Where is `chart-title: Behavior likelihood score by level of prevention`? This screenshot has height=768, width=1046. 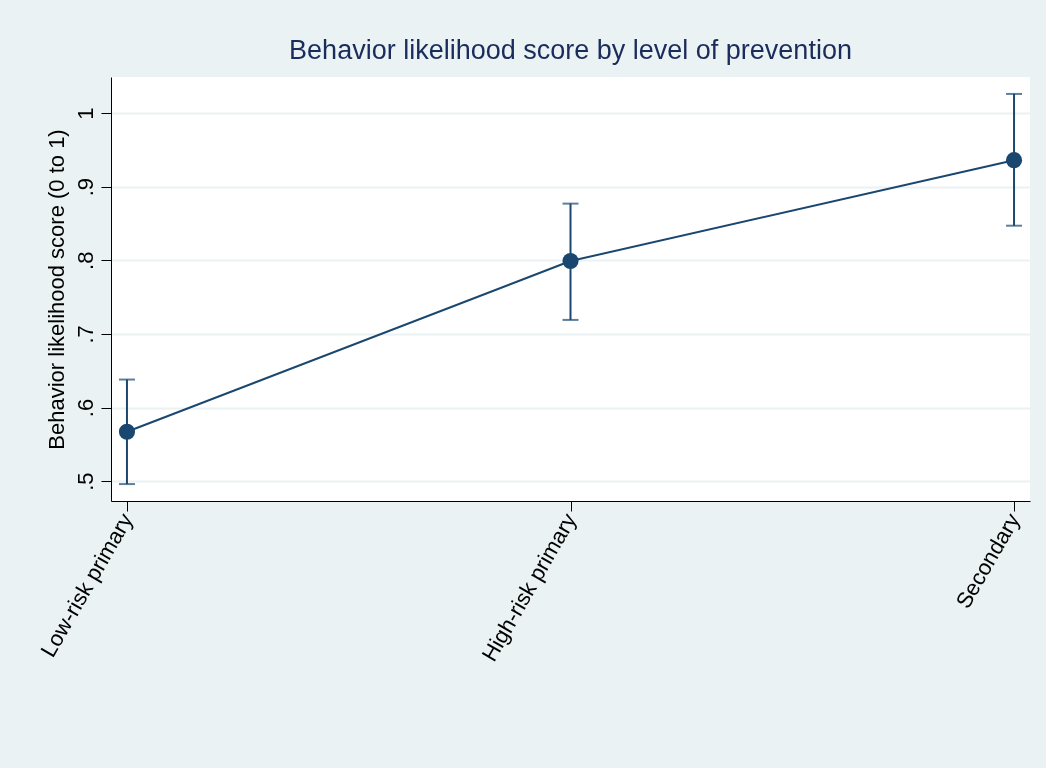 chart-title: Behavior likelihood score by level of prevention is located at coordinates (570, 50).